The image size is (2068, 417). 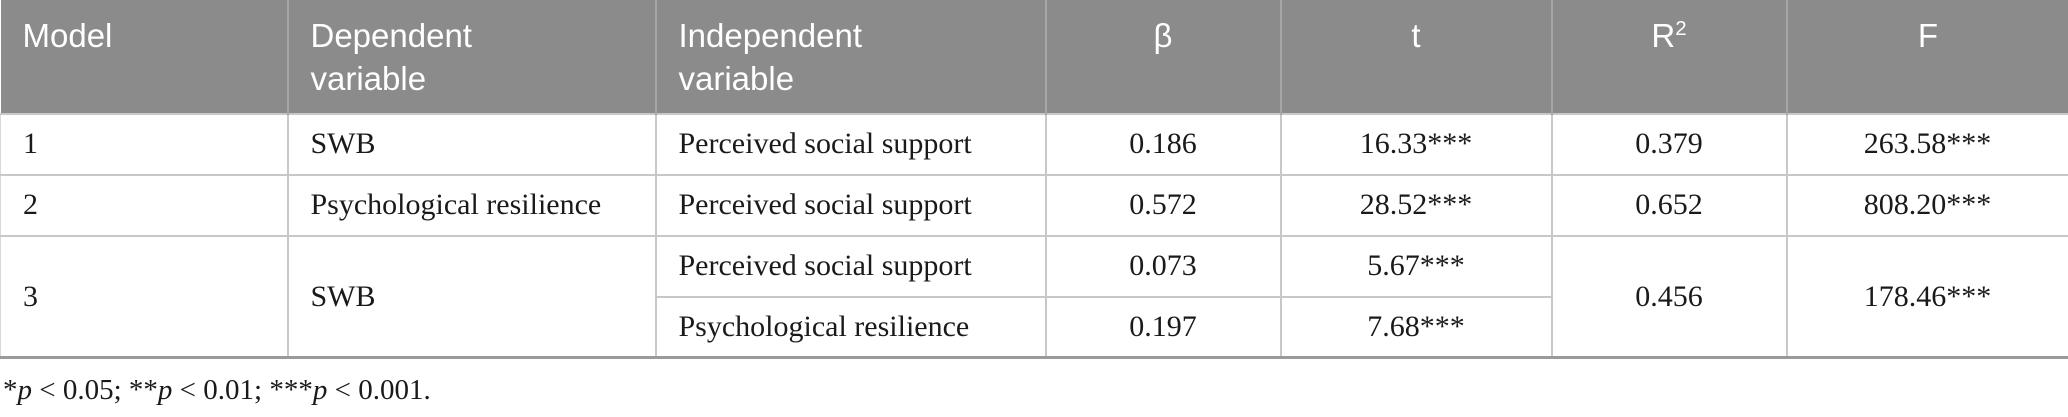 What do you see at coordinates (165, 390) in the screenshot?
I see `footnote-p-2: p` at bounding box center [165, 390].